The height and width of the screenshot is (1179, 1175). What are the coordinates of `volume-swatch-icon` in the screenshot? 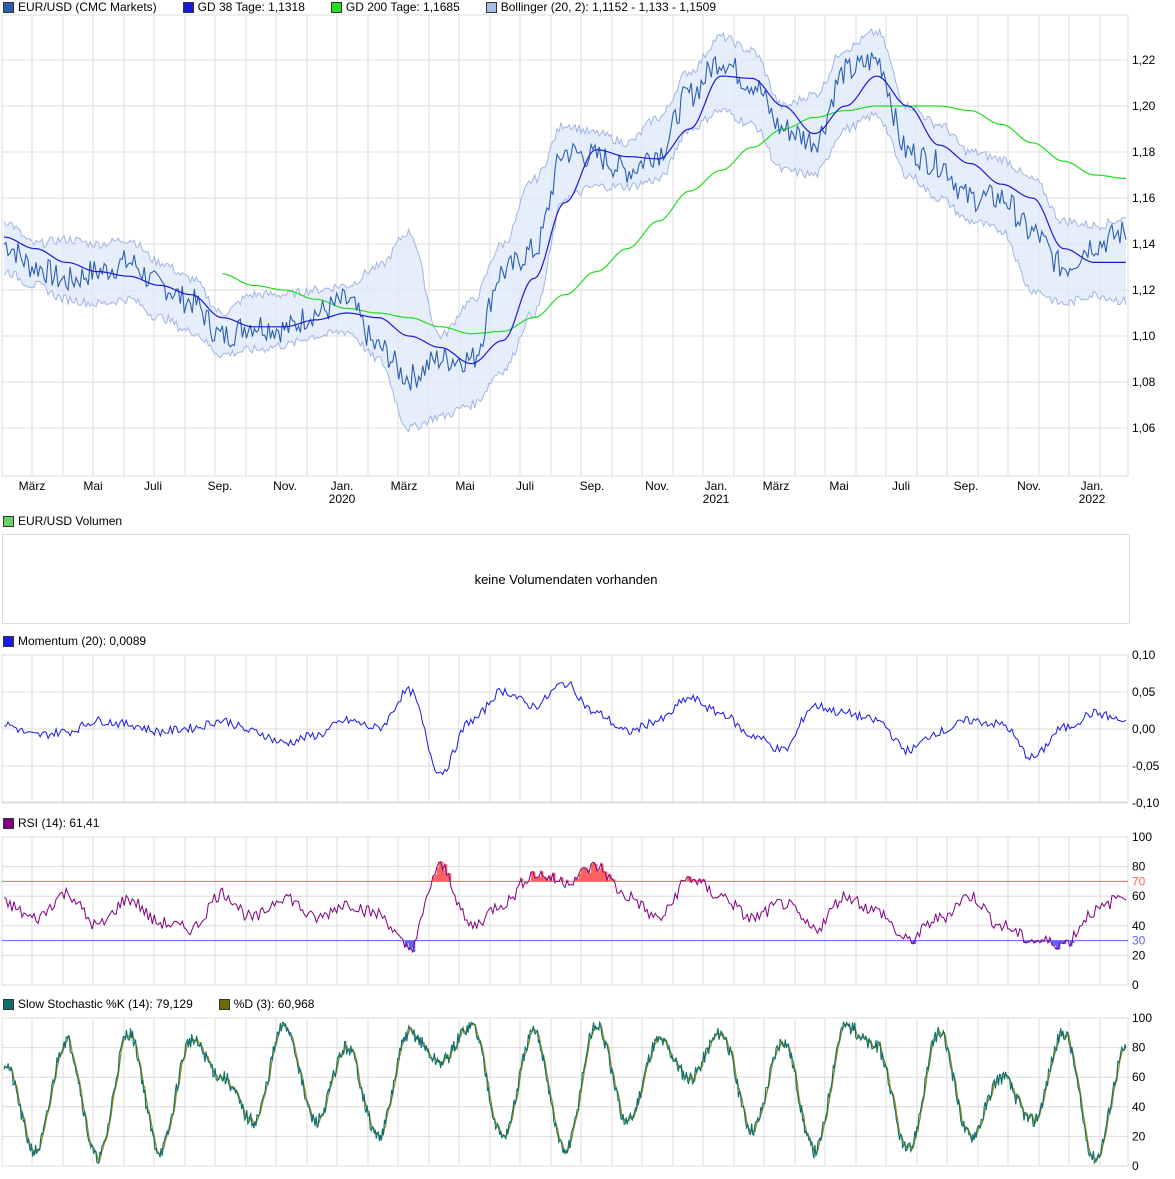 It's located at (8, 521).